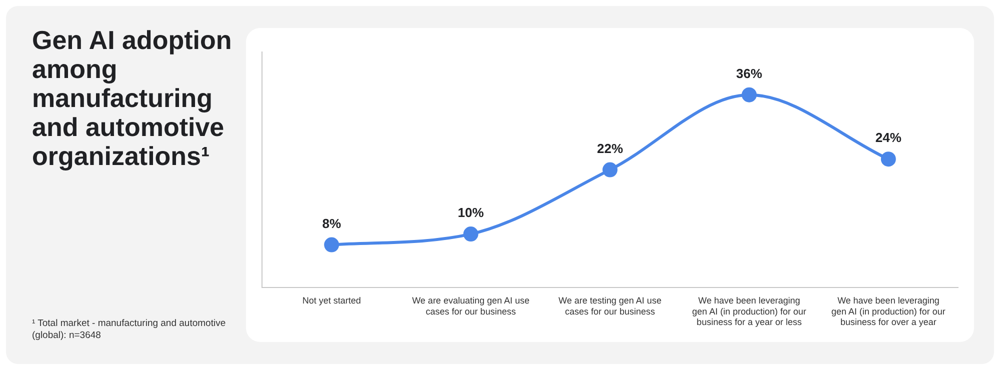 The image size is (1000, 370). Describe the element at coordinates (749, 73) in the screenshot. I see `data-label: 36%` at that location.